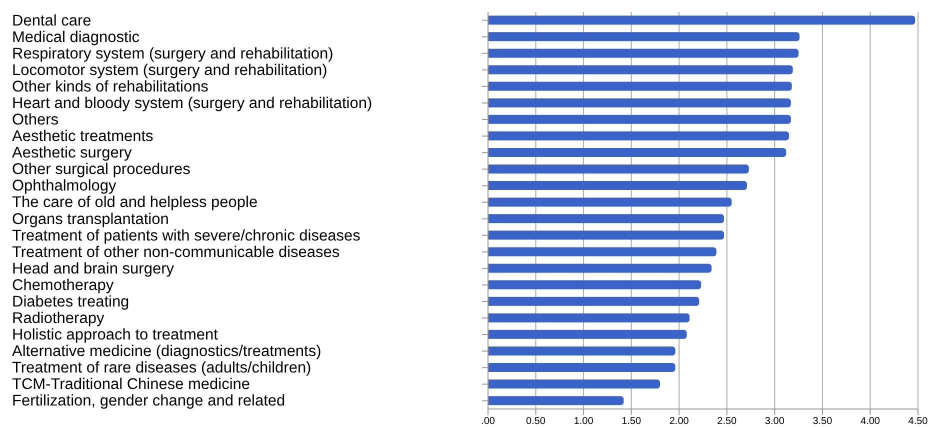 The width and height of the screenshot is (952, 427). What do you see at coordinates (115, 335) in the screenshot?
I see `y-tick-label: Holistic approach to treatment` at bounding box center [115, 335].